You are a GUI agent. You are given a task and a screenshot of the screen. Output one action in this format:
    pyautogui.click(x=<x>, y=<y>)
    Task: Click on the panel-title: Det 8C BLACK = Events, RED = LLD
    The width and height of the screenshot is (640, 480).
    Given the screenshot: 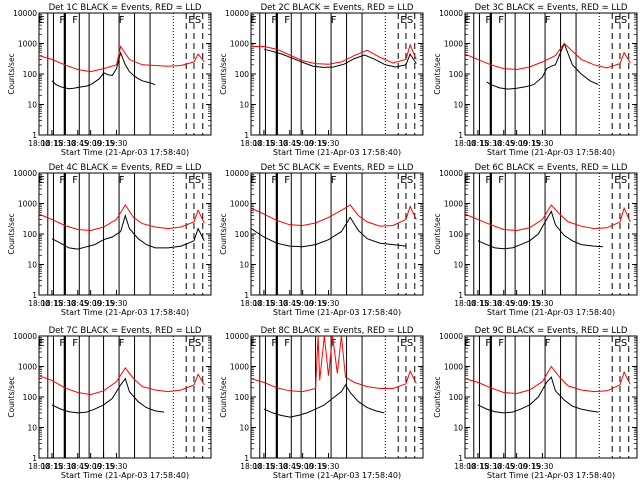 What is the action you would take?
    pyautogui.click(x=337, y=331)
    